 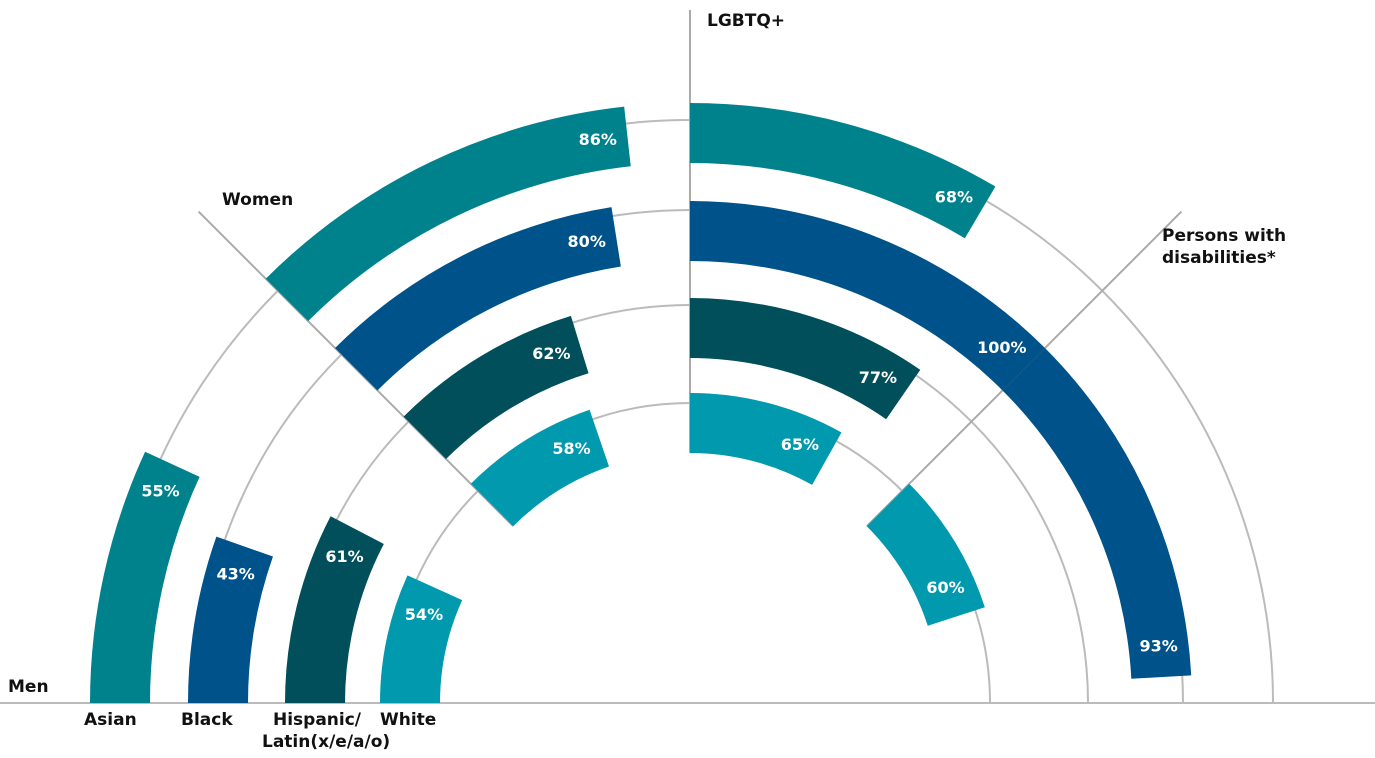 I want to click on legend-label: White, so click(x=408, y=720).